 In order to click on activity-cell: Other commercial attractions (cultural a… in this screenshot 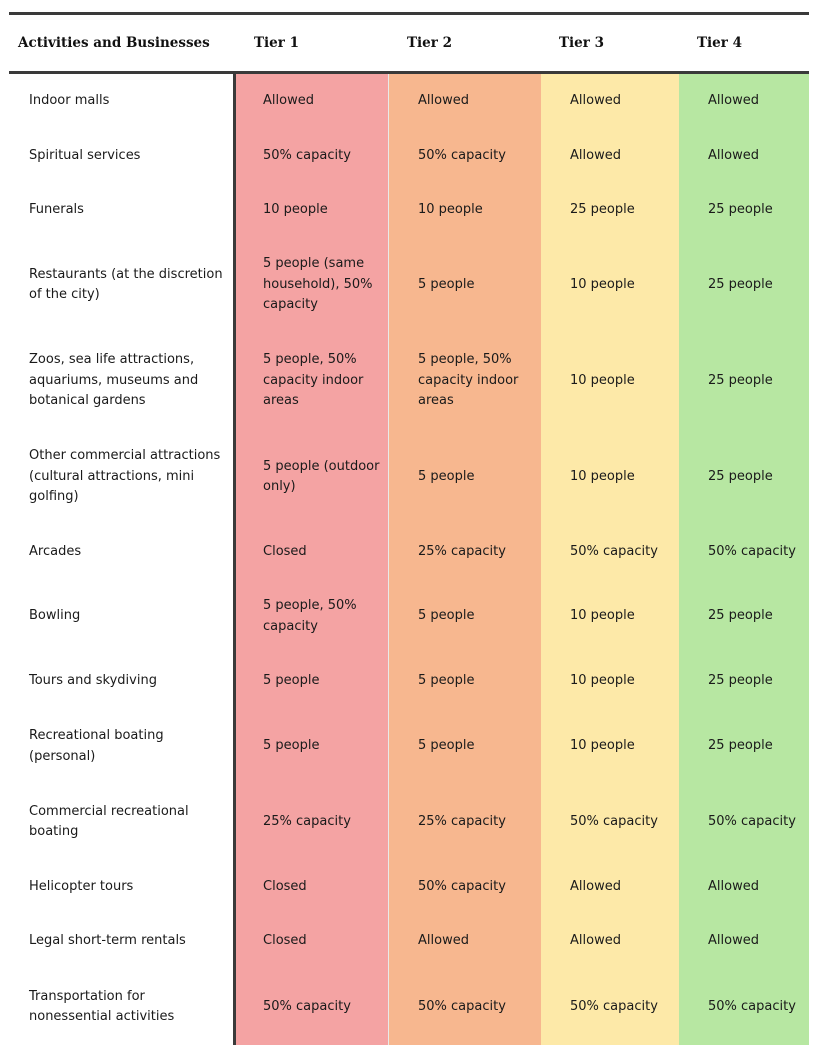, I will do `click(122, 477)`.